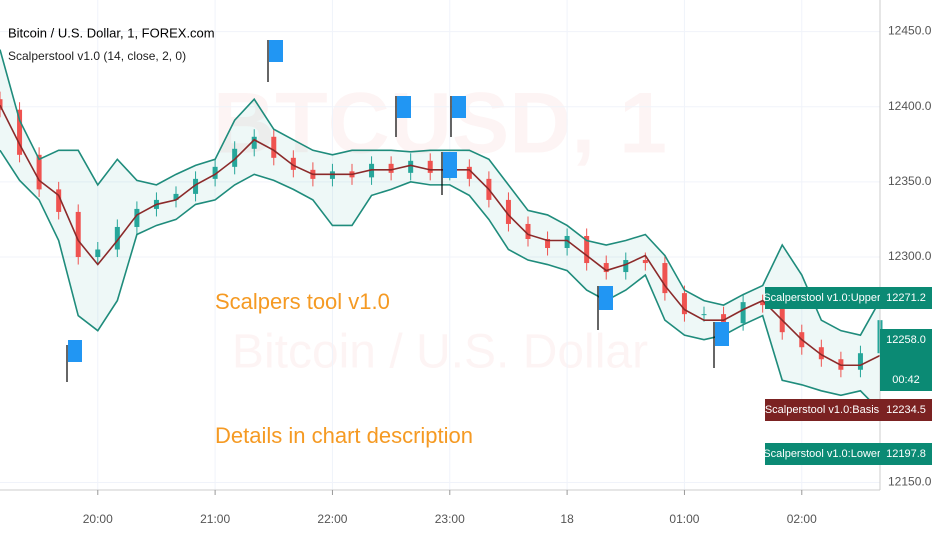 This screenshot has width=932, height=550. I want to click on price-label: 12197.8, so click(906, 454).